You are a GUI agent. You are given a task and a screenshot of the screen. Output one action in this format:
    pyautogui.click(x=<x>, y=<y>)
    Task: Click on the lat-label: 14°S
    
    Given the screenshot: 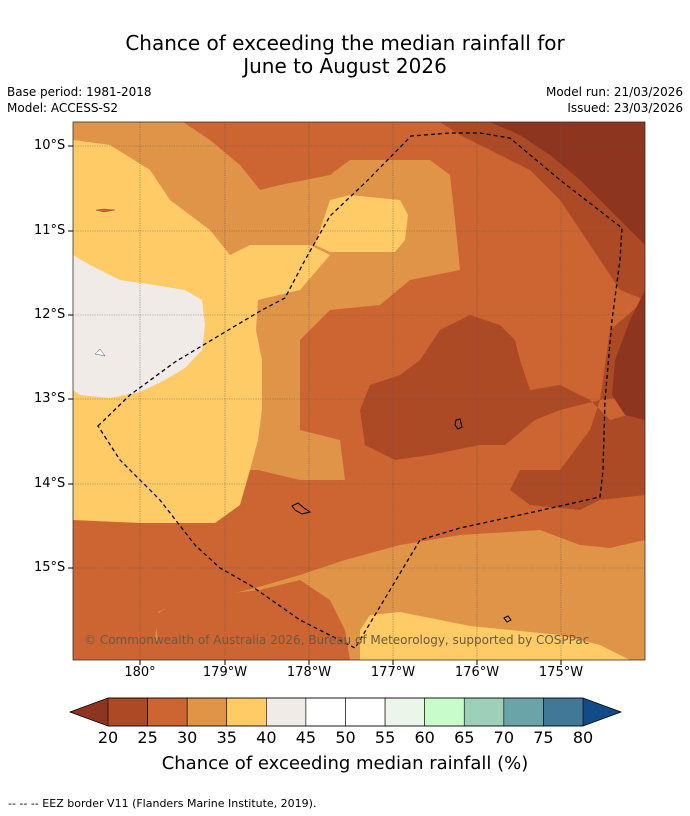 What is the action you would take?
    pyautogui.click(x=50, y=483)
    